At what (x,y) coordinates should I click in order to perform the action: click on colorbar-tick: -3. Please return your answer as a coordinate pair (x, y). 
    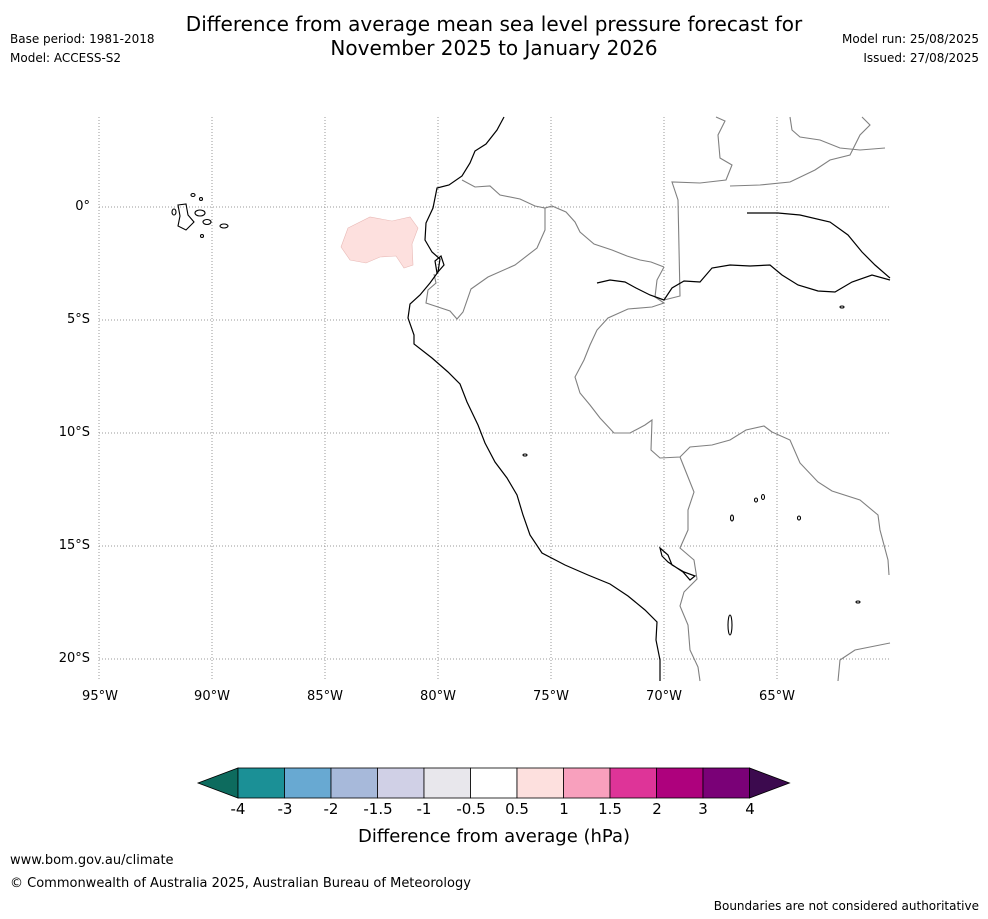
    Looking at the image, I should click on (285, 809).